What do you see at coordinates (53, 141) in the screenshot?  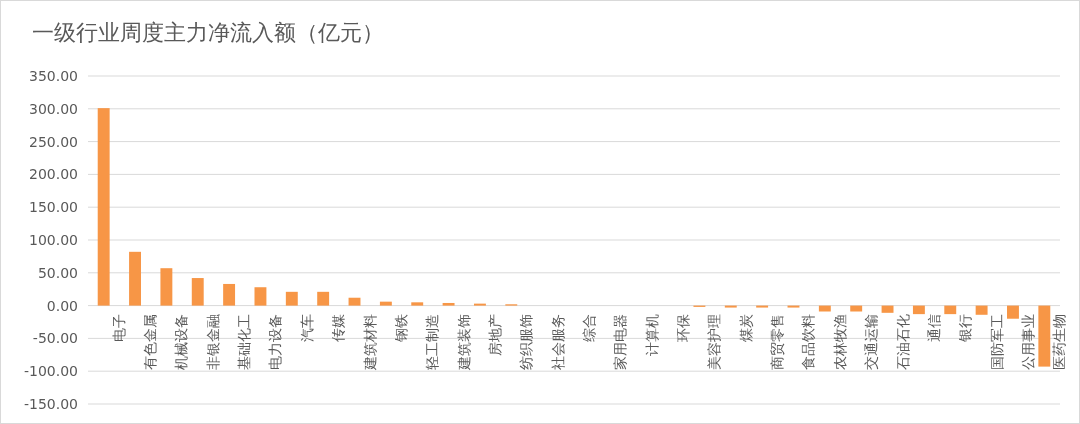 I see `y-tick-label: 250.00` at bounding box center [53, 141].